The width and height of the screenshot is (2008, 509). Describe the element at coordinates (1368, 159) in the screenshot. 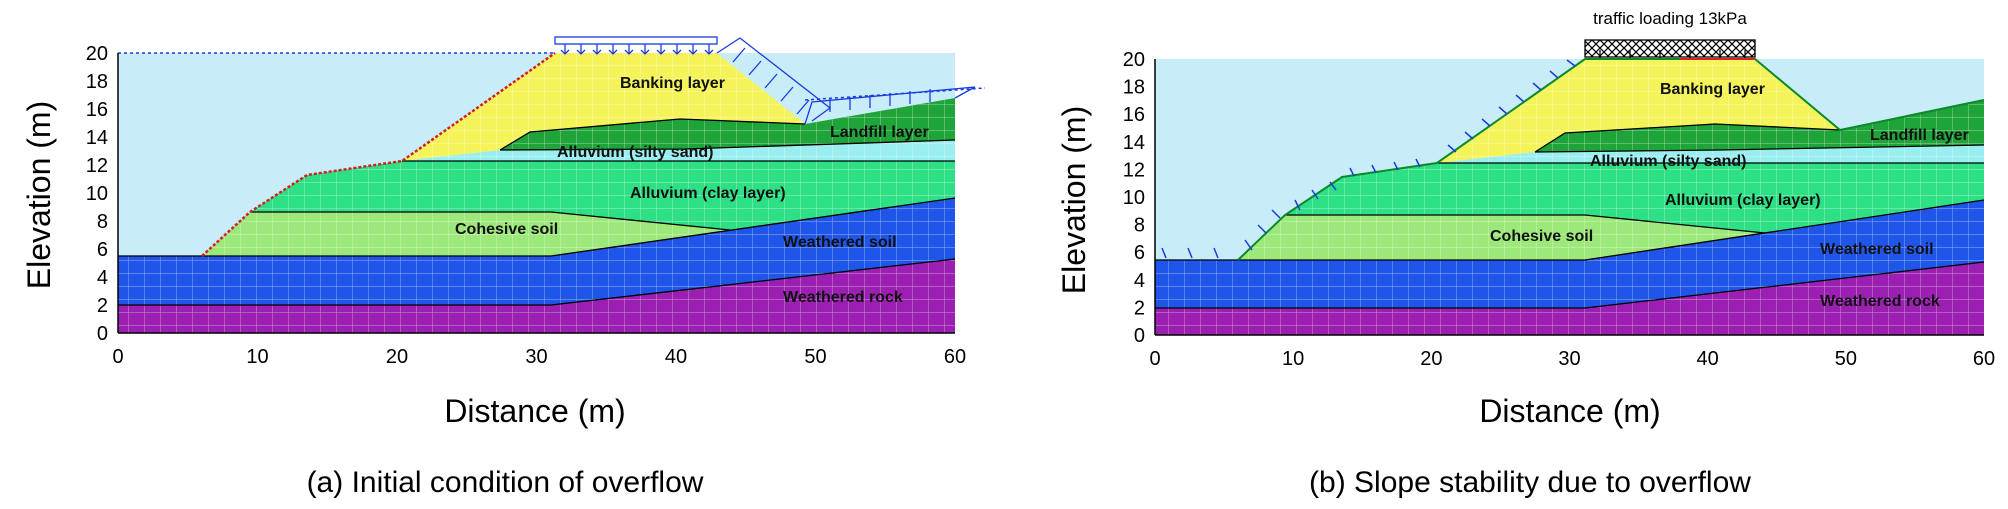

I see `water-pressure-arrows` at that location.